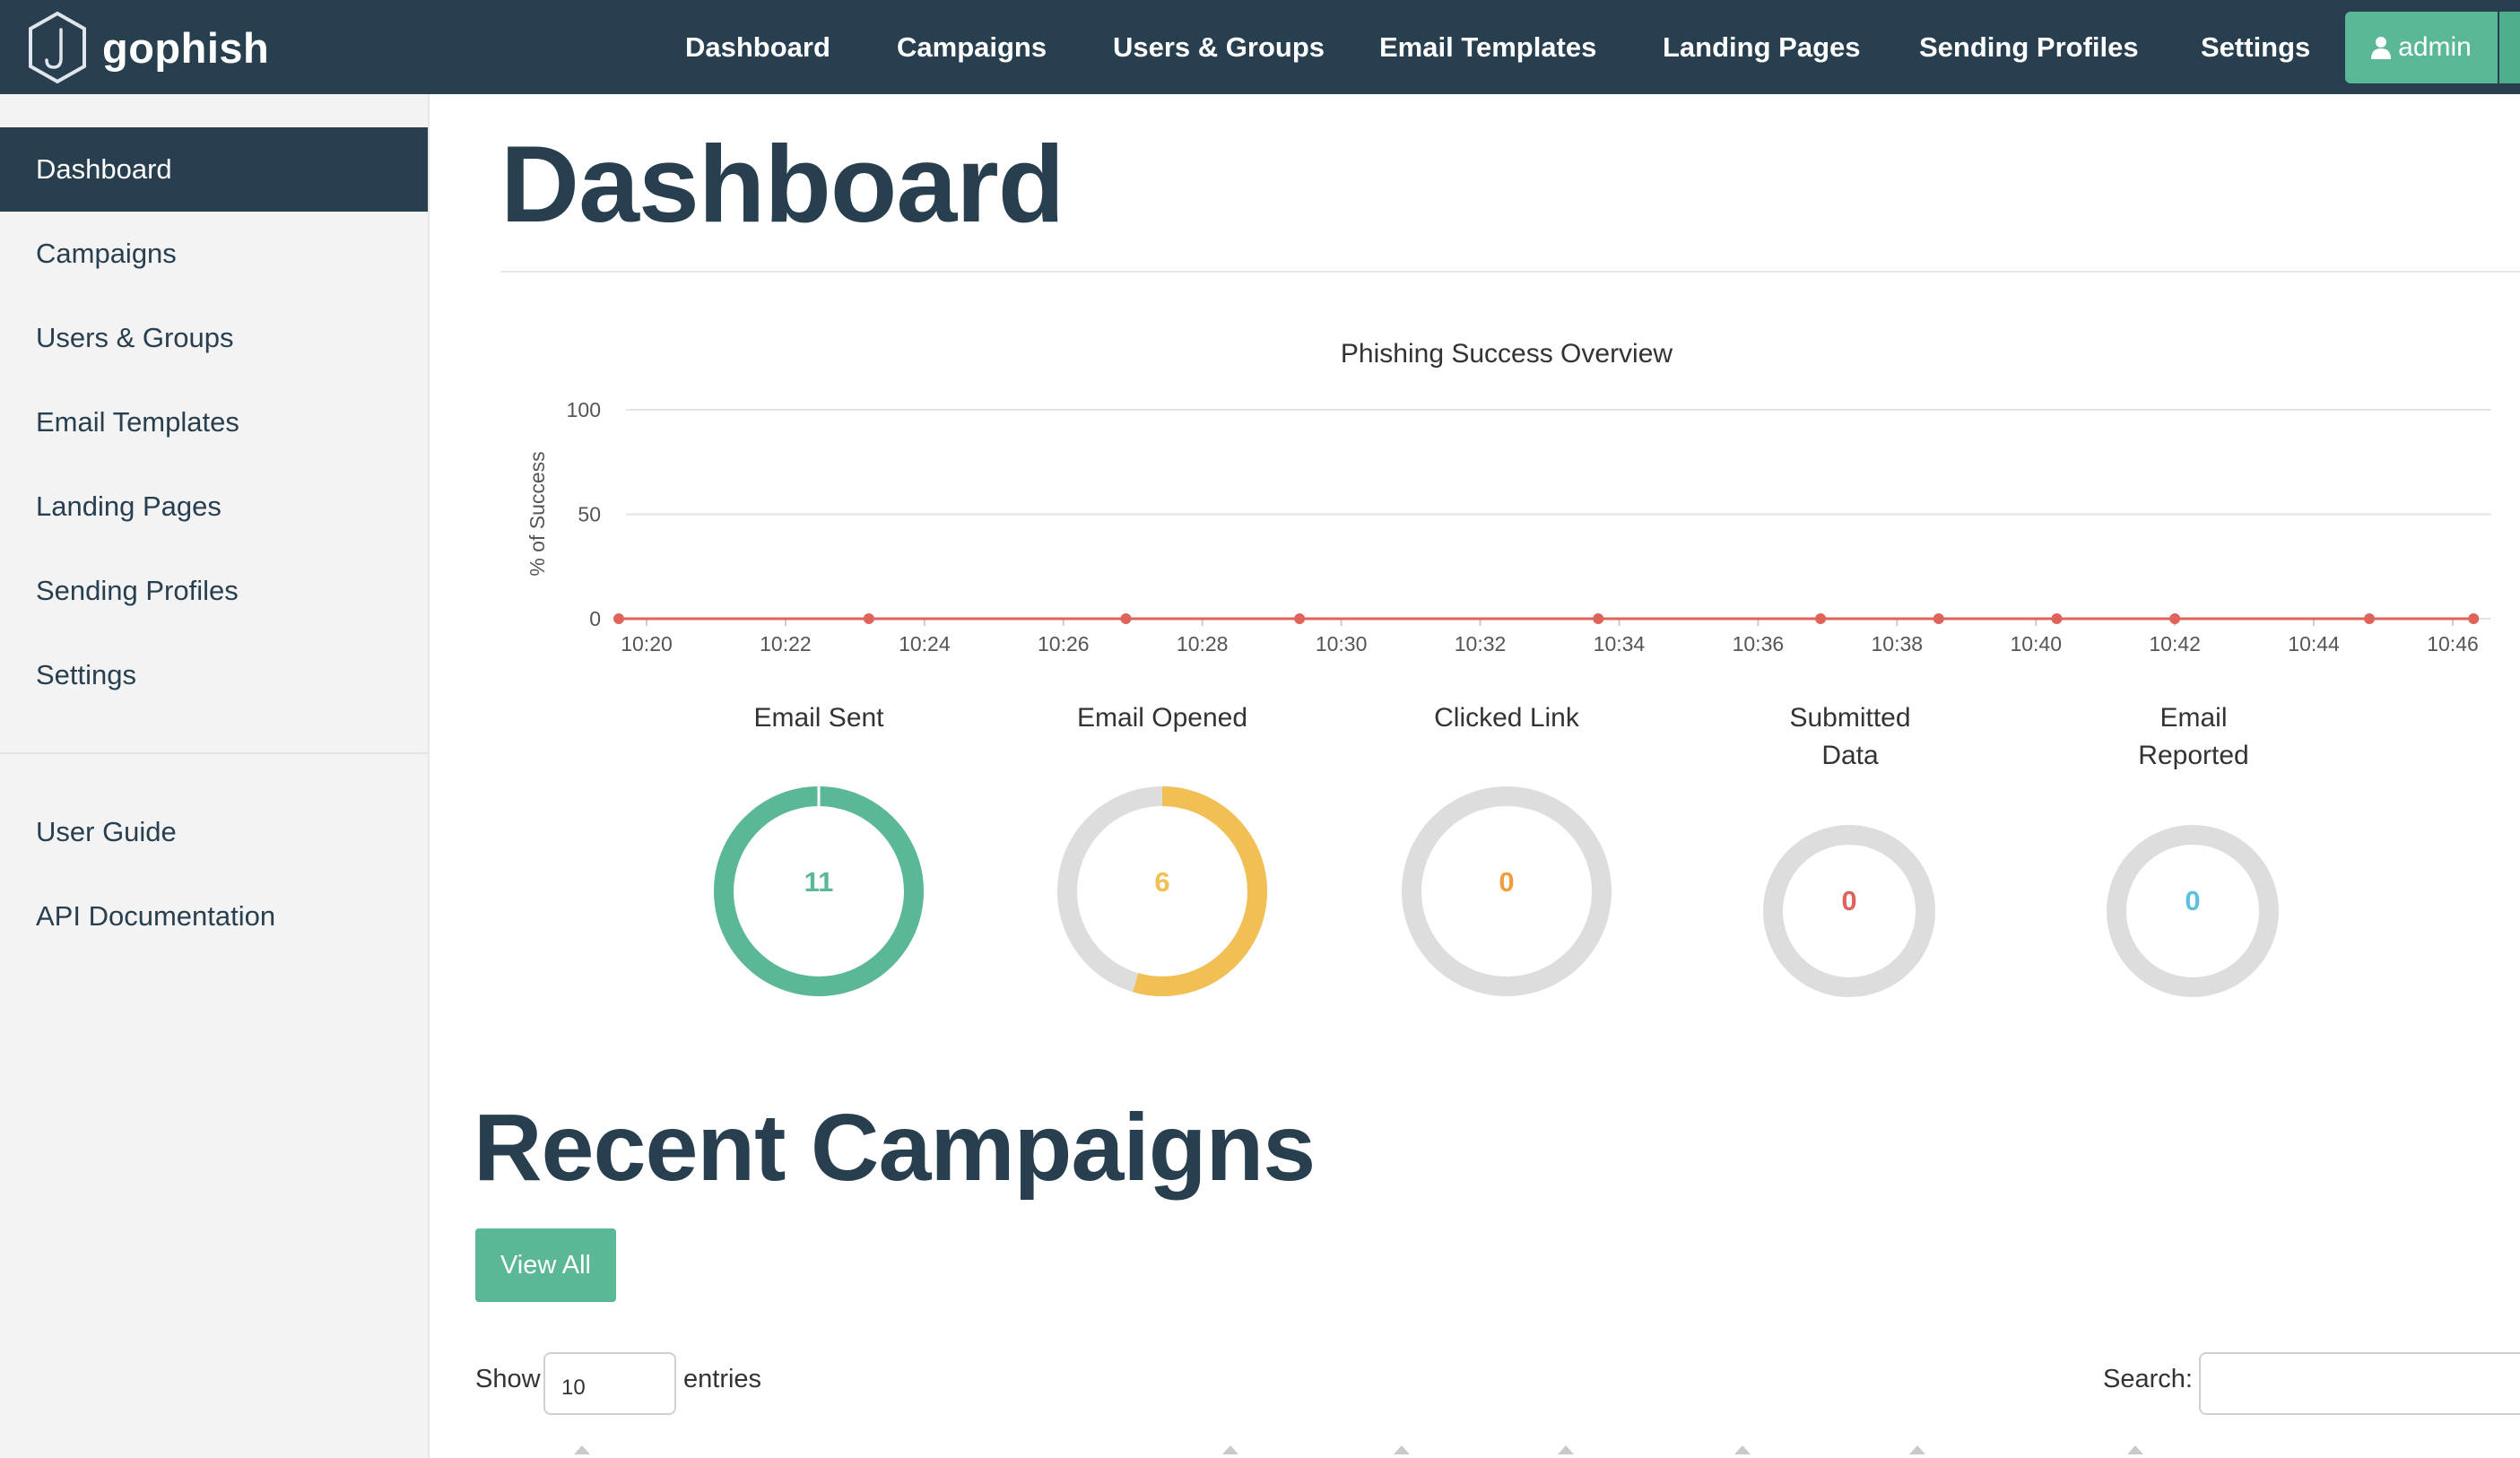 Image resolution: width=2520 pixels, height=1458 pixels. I want to click on x-tick-label: 10:28, so click(1203, 643).